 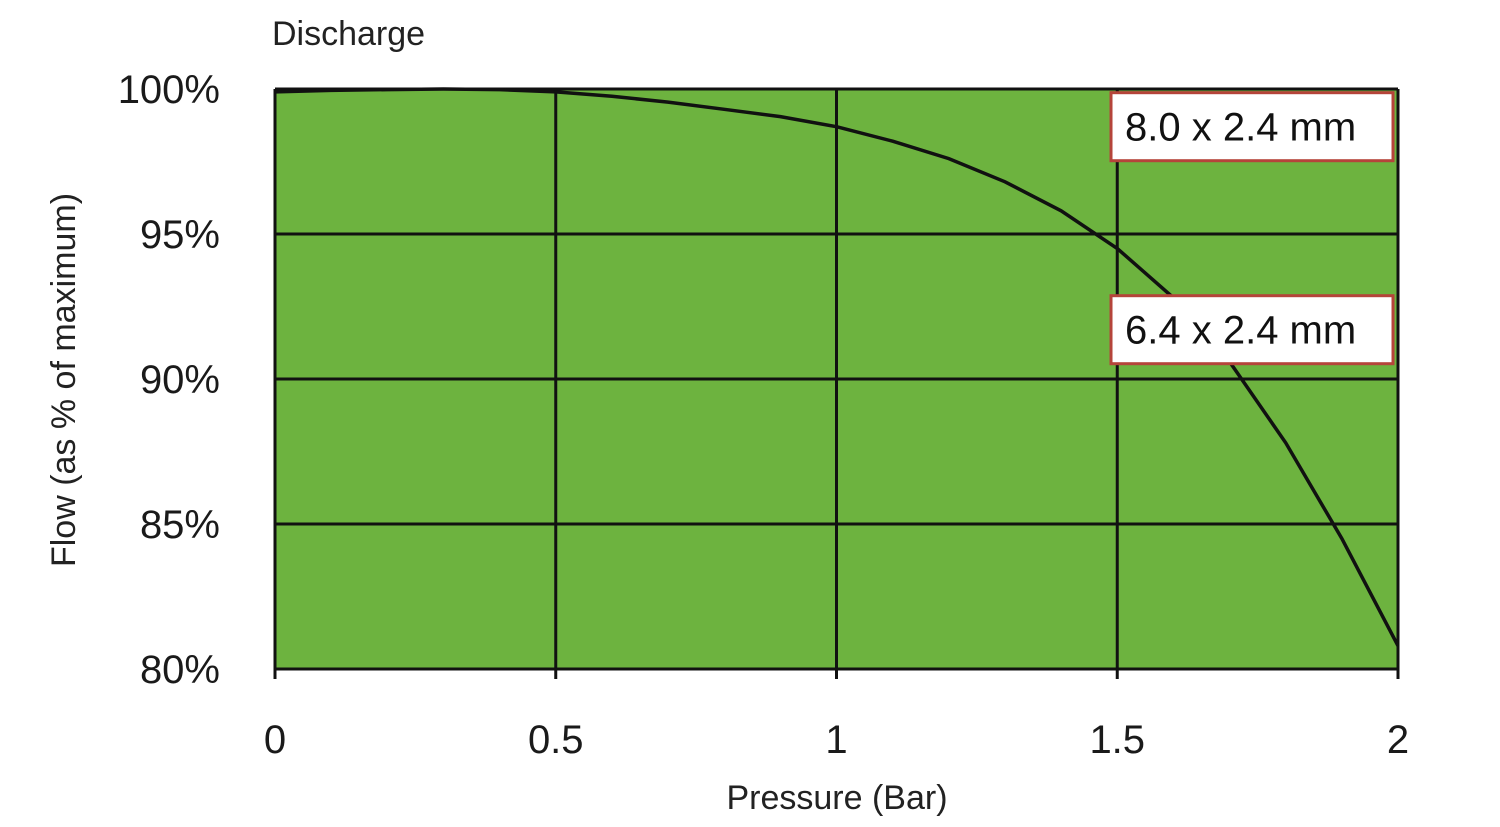 What do you see at coordinates (180, 525) in the screenshot?
I see `y-tick-label: 85%` at bounding box center [180, 525].